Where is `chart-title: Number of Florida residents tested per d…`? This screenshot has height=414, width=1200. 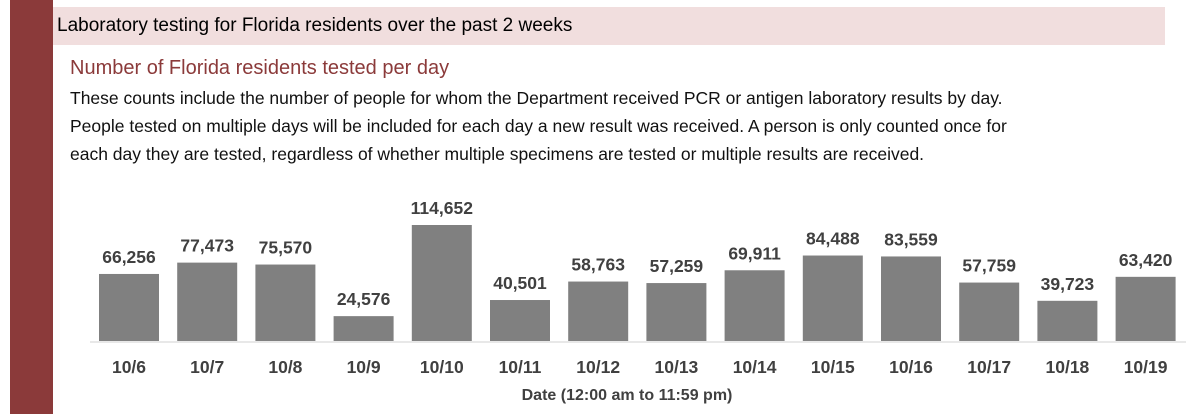
chart-title: Number of Florida residents tested per d… is located at coordinates (260, 68).